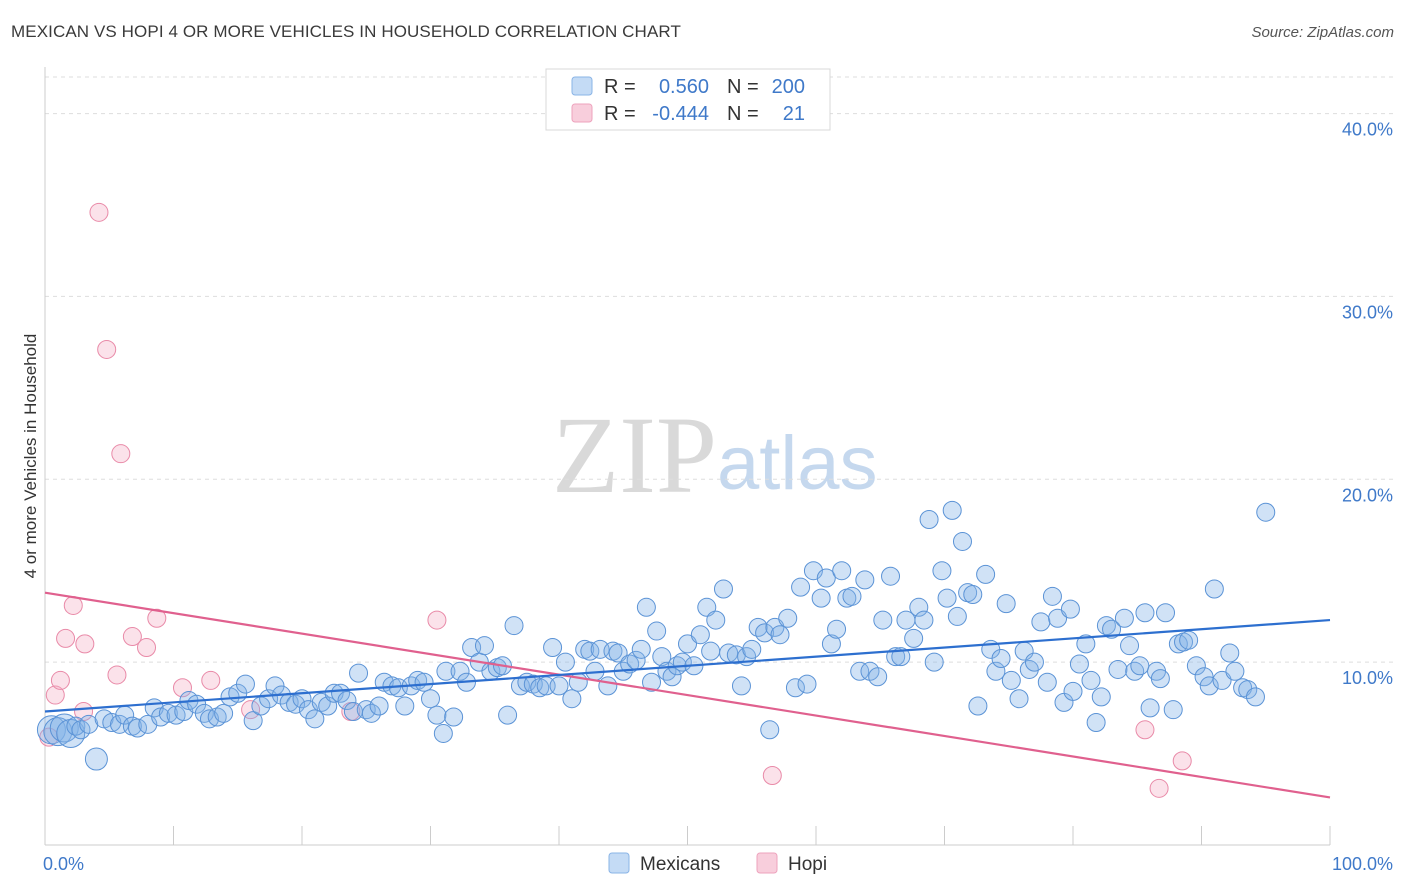  Describe the element at coordinates (1367, 312) in the screenshot. I see `y-tick-label: 30.0%` at that location.